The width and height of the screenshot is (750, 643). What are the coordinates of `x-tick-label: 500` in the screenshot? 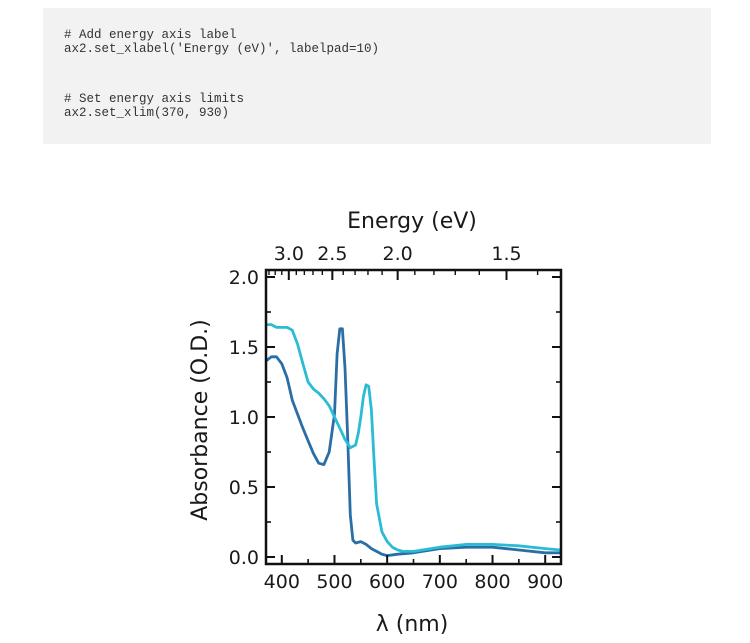 It's located at (334, 582).